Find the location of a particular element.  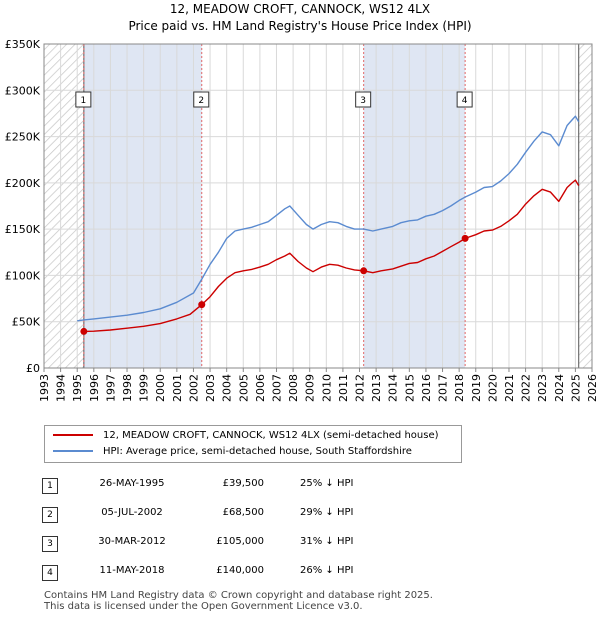

x-tick-label: 2012 is located at coordinates (360, 388).